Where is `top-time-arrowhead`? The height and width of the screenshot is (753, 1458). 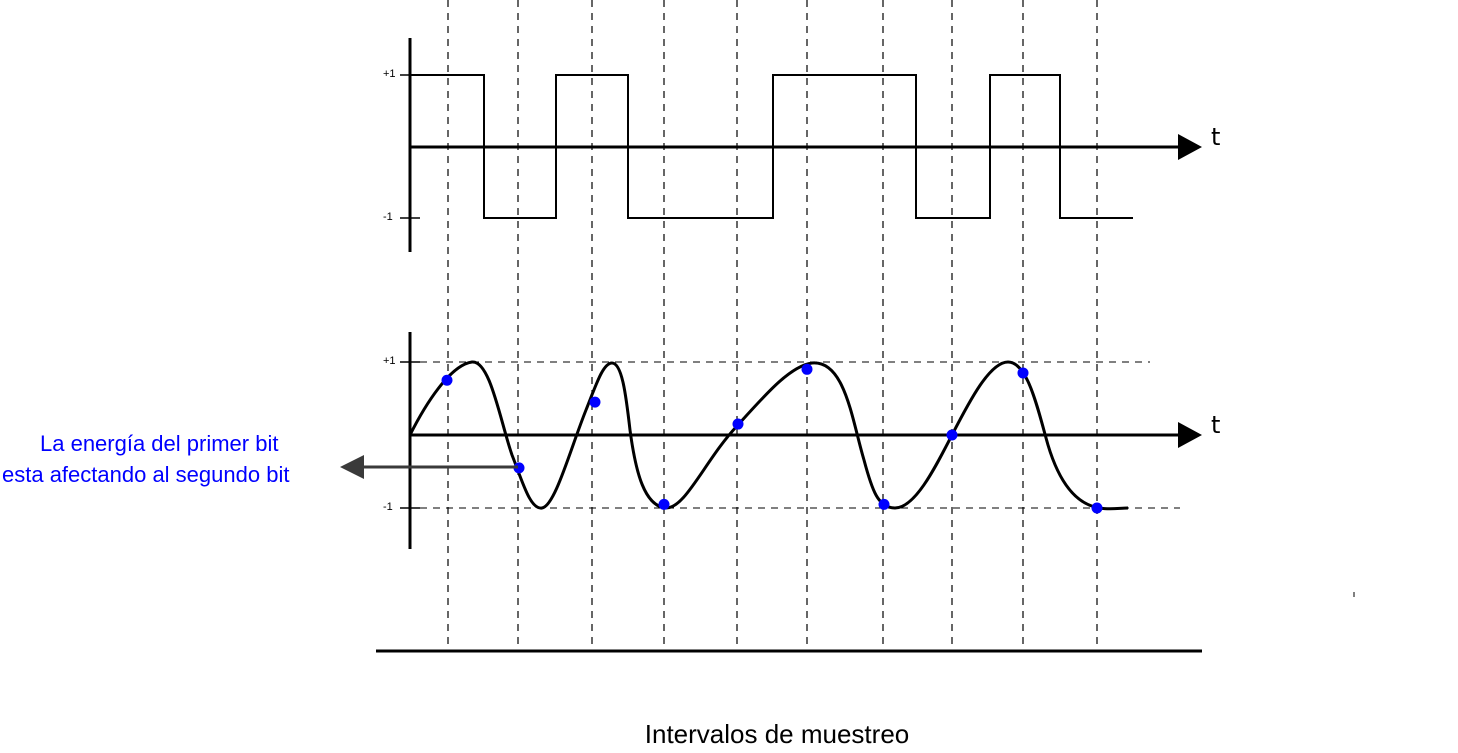
top-time-arrowhead is located at coordinates (1190, 147).